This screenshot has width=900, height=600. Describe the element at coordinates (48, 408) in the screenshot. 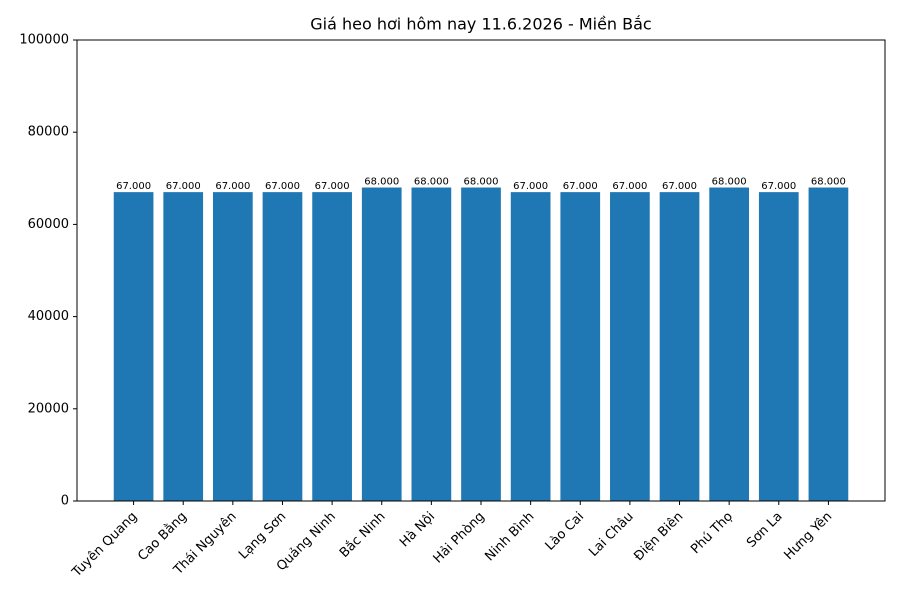

I see `y-tick-label: 20000` at that location.